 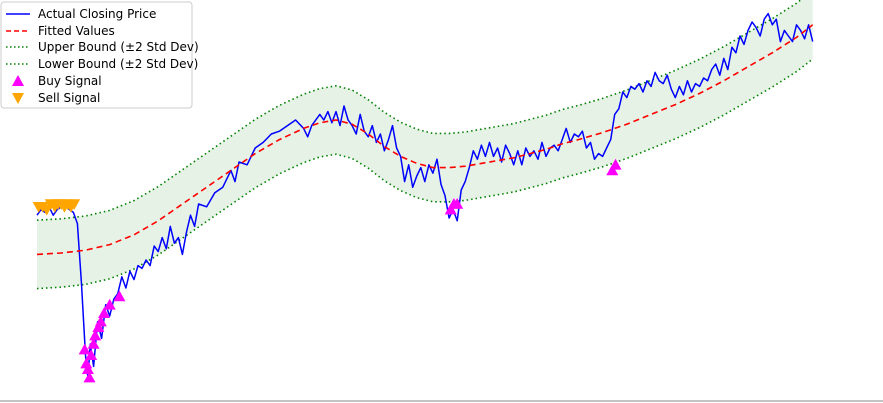 I want to click on legend-sell-label: Sell Signal, so click(x=69, y=98).